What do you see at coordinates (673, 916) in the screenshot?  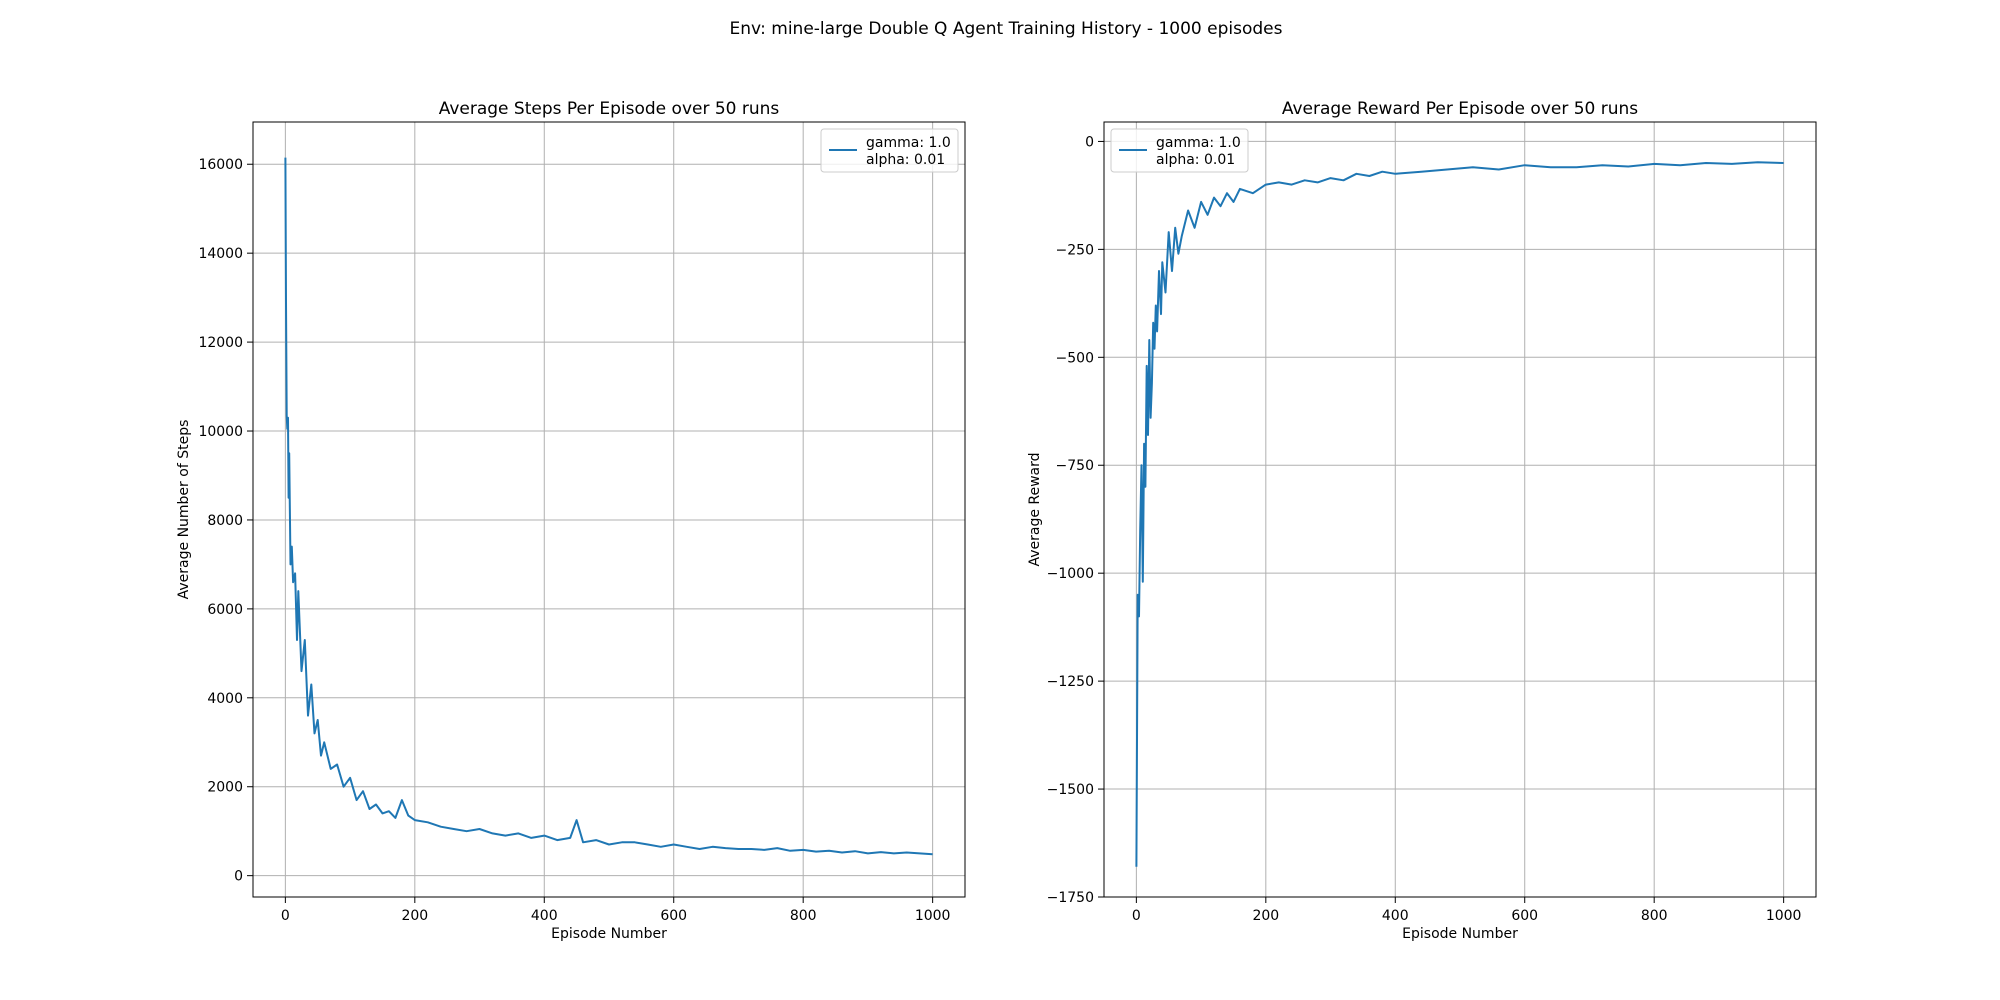 I see `steps-x-tick-label: 600` at bounding box center [673, 916].